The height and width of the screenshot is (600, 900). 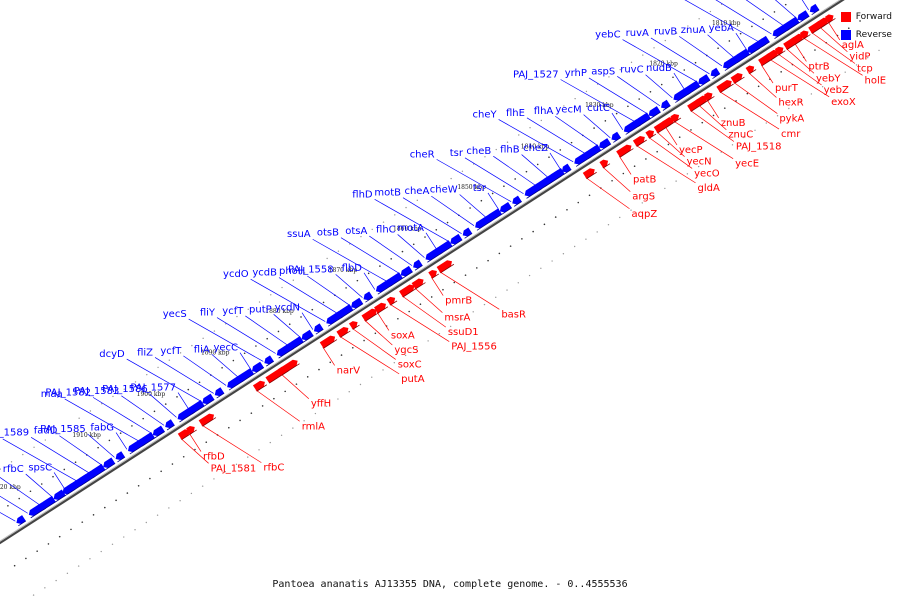 What do you see at coordinates (510, 150) in the screenshot?
I see `gene-label: flhB` at bounding box center [510, 150].